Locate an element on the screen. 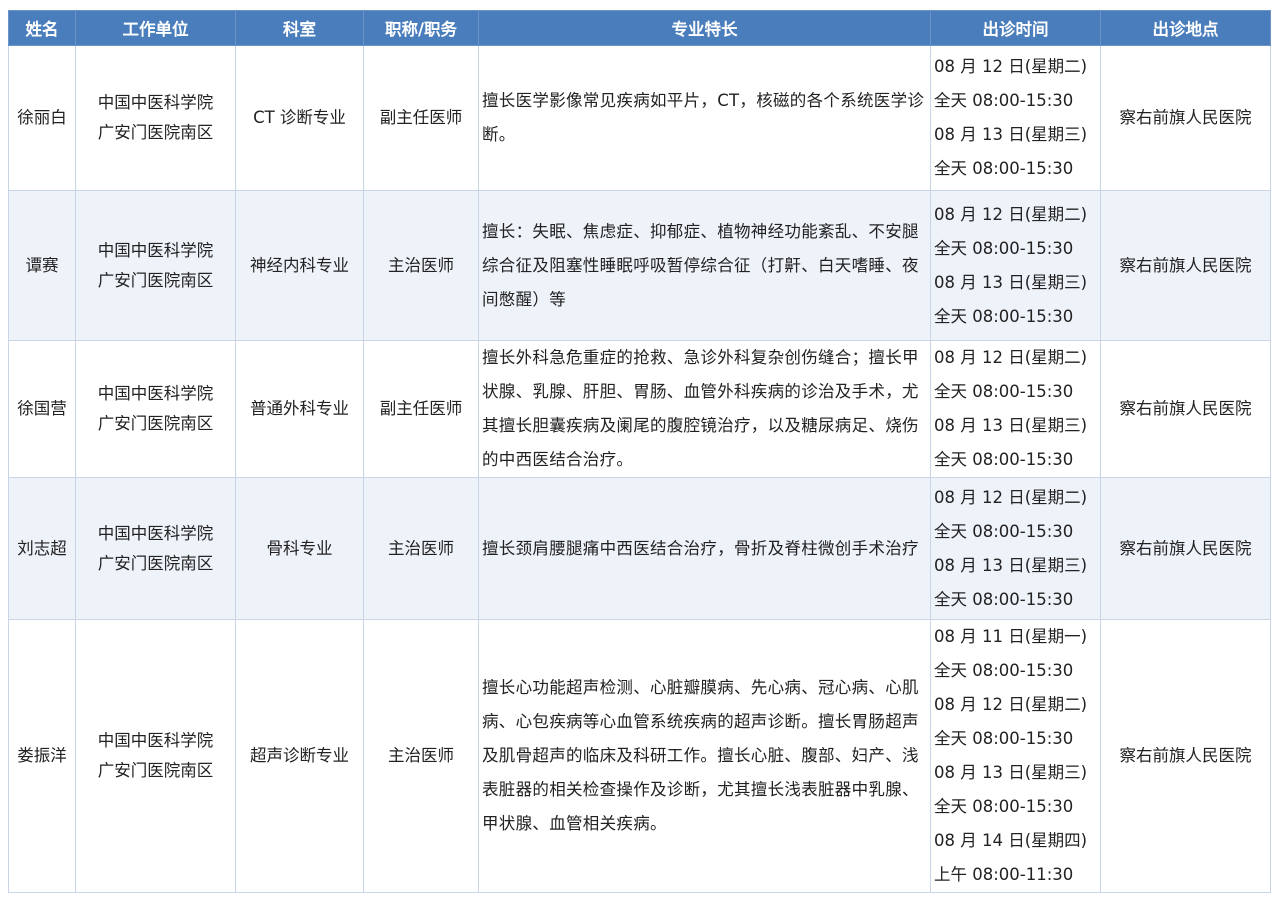 This screenshot has height=905, width=1280. cell-name: 谭赛 is located at coordinates (42, 265).